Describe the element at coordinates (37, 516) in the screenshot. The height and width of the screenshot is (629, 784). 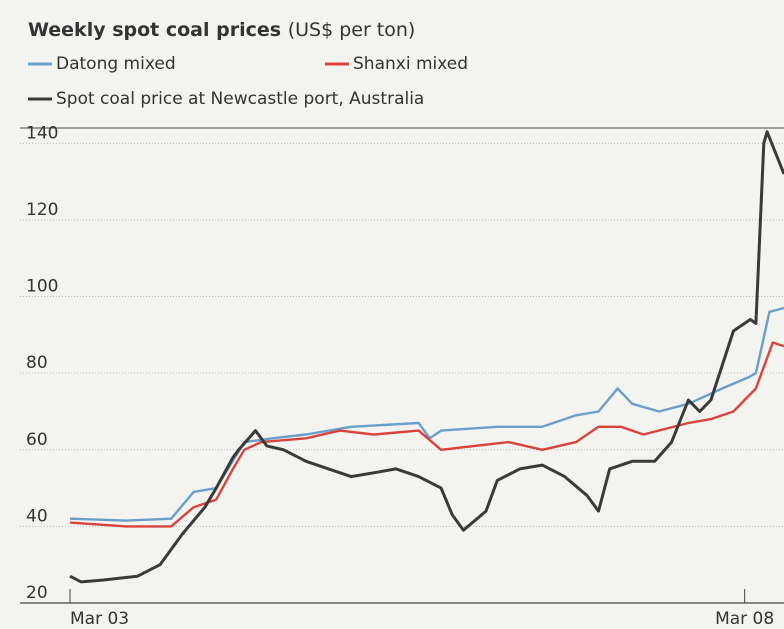
I see `y-tick-label: 40` at that location.